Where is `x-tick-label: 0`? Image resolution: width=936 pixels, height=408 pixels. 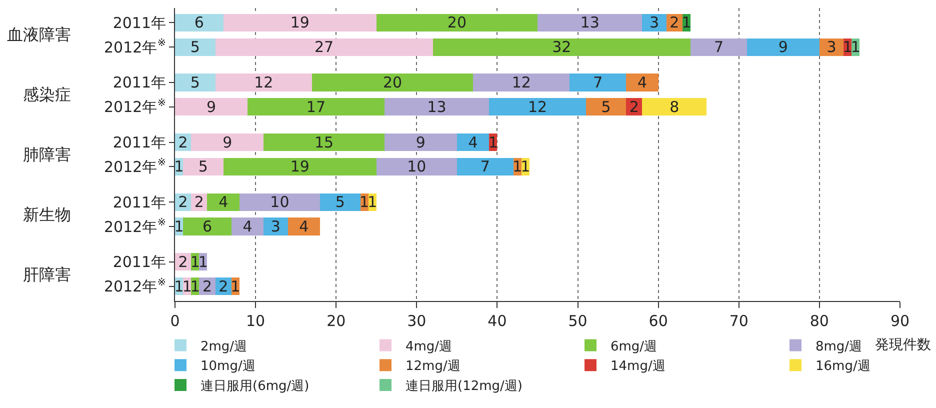
x-tick-label: 0 is located at coordinates (175, 321).